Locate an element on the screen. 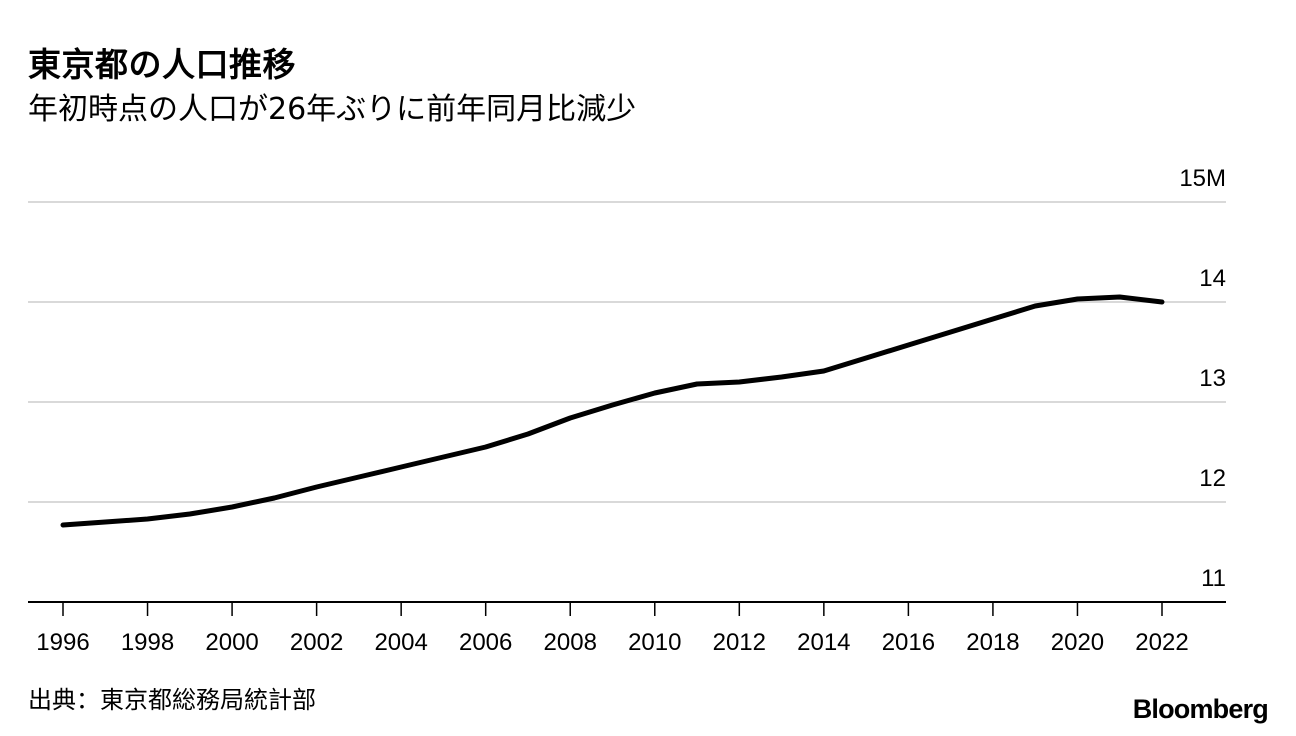  y-tick-label-14: 14 is located at coordinates (1212, 278).